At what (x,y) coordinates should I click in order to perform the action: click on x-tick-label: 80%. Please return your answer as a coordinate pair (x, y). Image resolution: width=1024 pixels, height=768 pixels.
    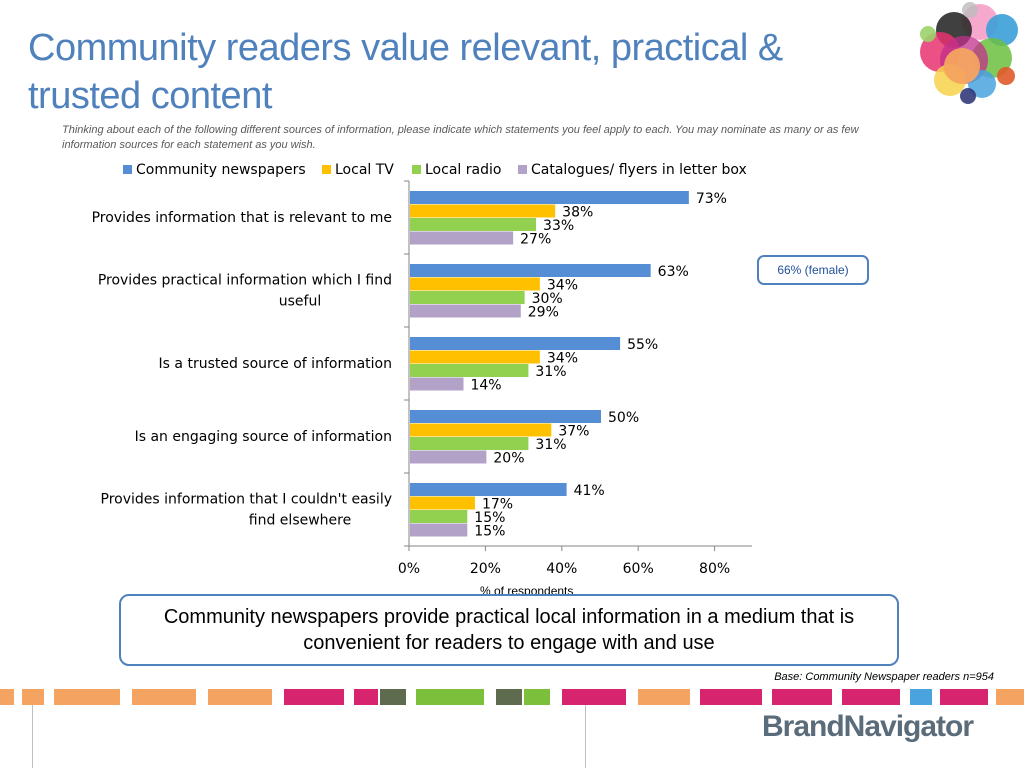
    Looking at the image, I should click on (714, 569).